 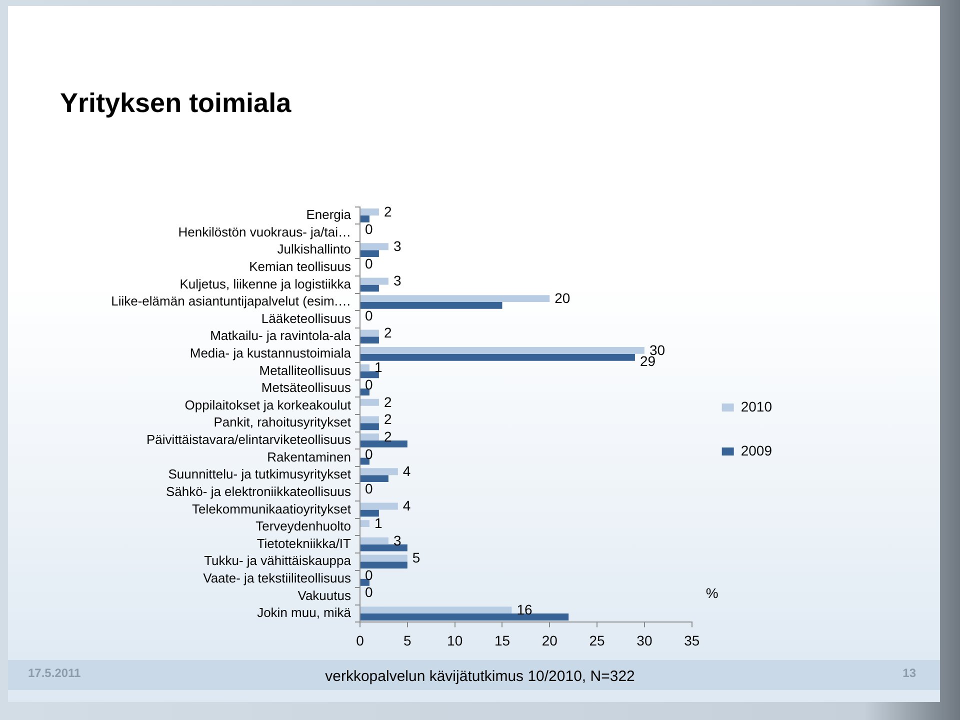 I want to click on y-tick-label: Metsäteollisuus, so click(x=306, y=388).